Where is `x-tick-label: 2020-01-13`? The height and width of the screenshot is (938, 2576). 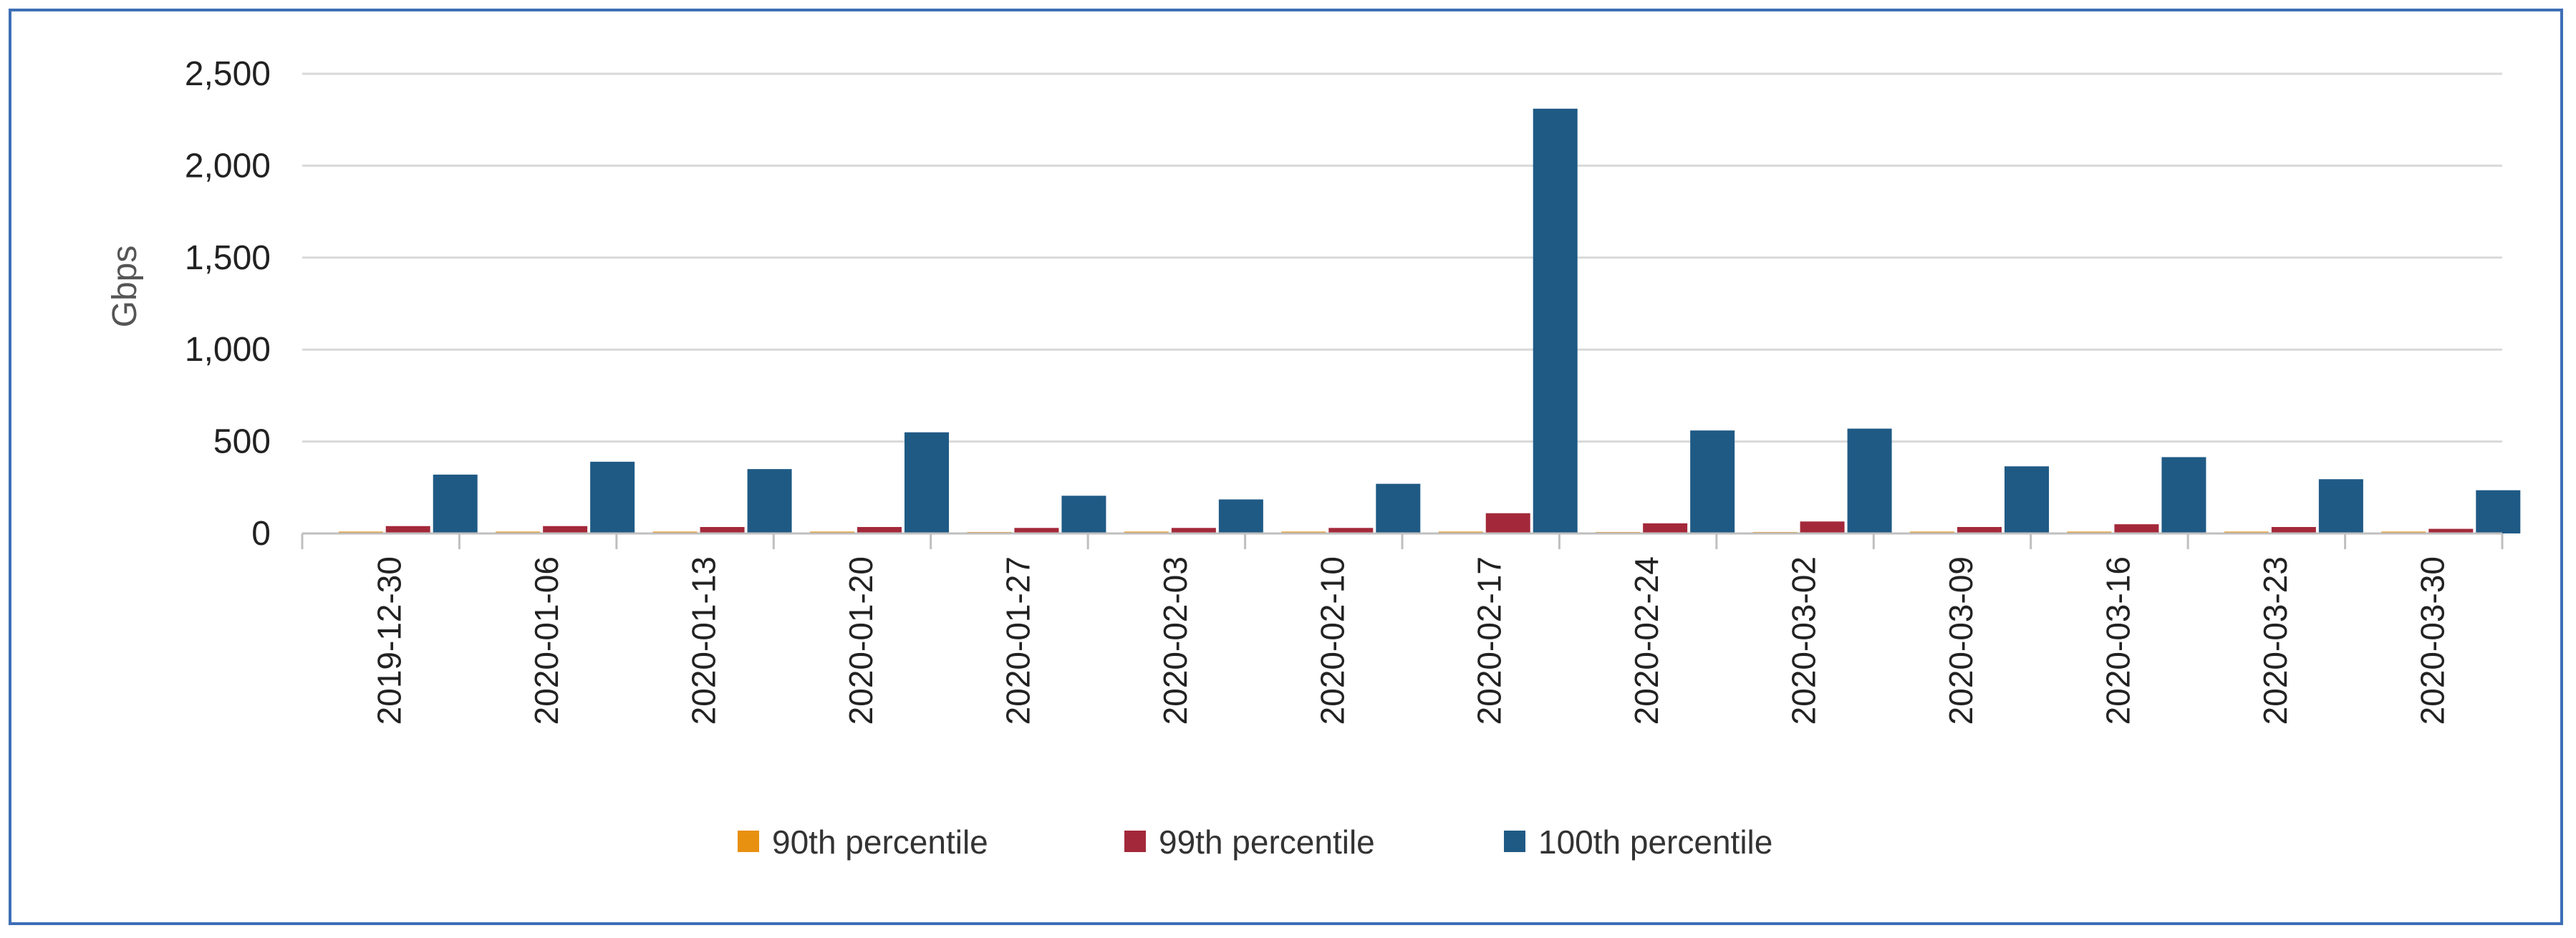 x-tick-label: 2020-01-13 is located at coordinates (704, 640).